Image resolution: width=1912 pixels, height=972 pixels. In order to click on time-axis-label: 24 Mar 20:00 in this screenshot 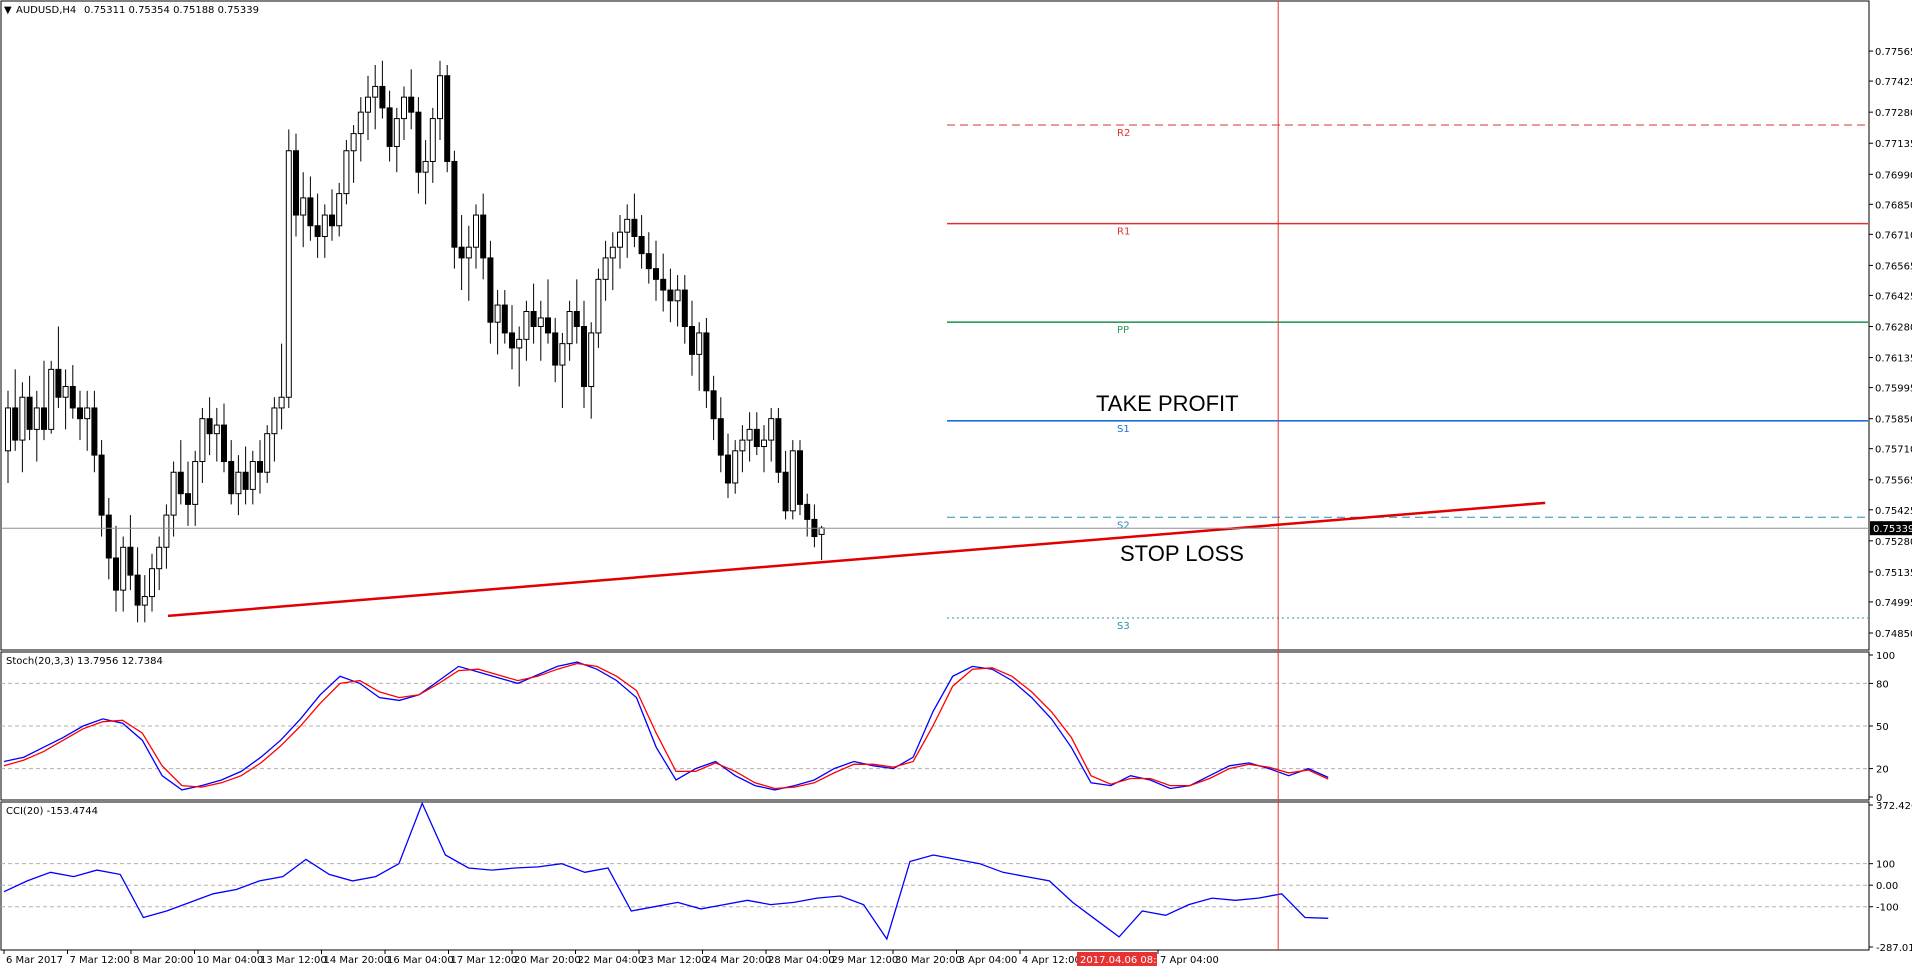, I will do `click(738, 960)`.